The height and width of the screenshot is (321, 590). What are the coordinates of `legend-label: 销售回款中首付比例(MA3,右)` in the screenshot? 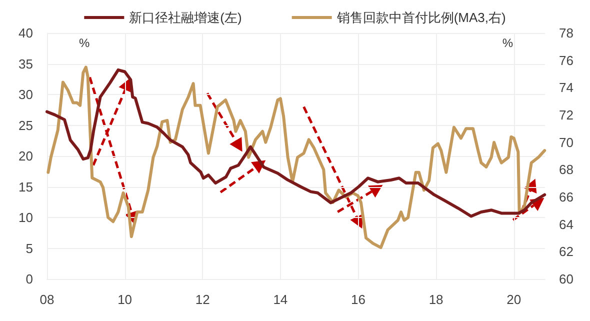 It's located at (421, 17).